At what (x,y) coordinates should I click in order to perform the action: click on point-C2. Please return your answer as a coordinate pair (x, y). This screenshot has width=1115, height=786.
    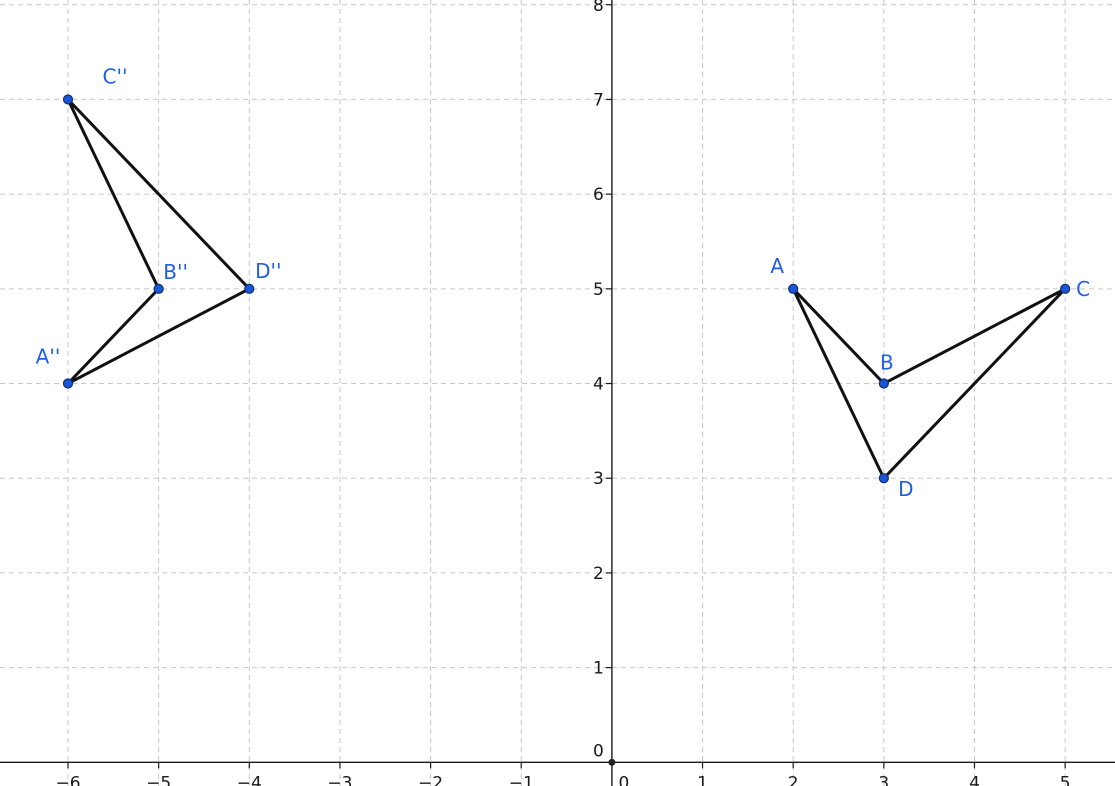
    Looking at the image, I should click on (68, 99).